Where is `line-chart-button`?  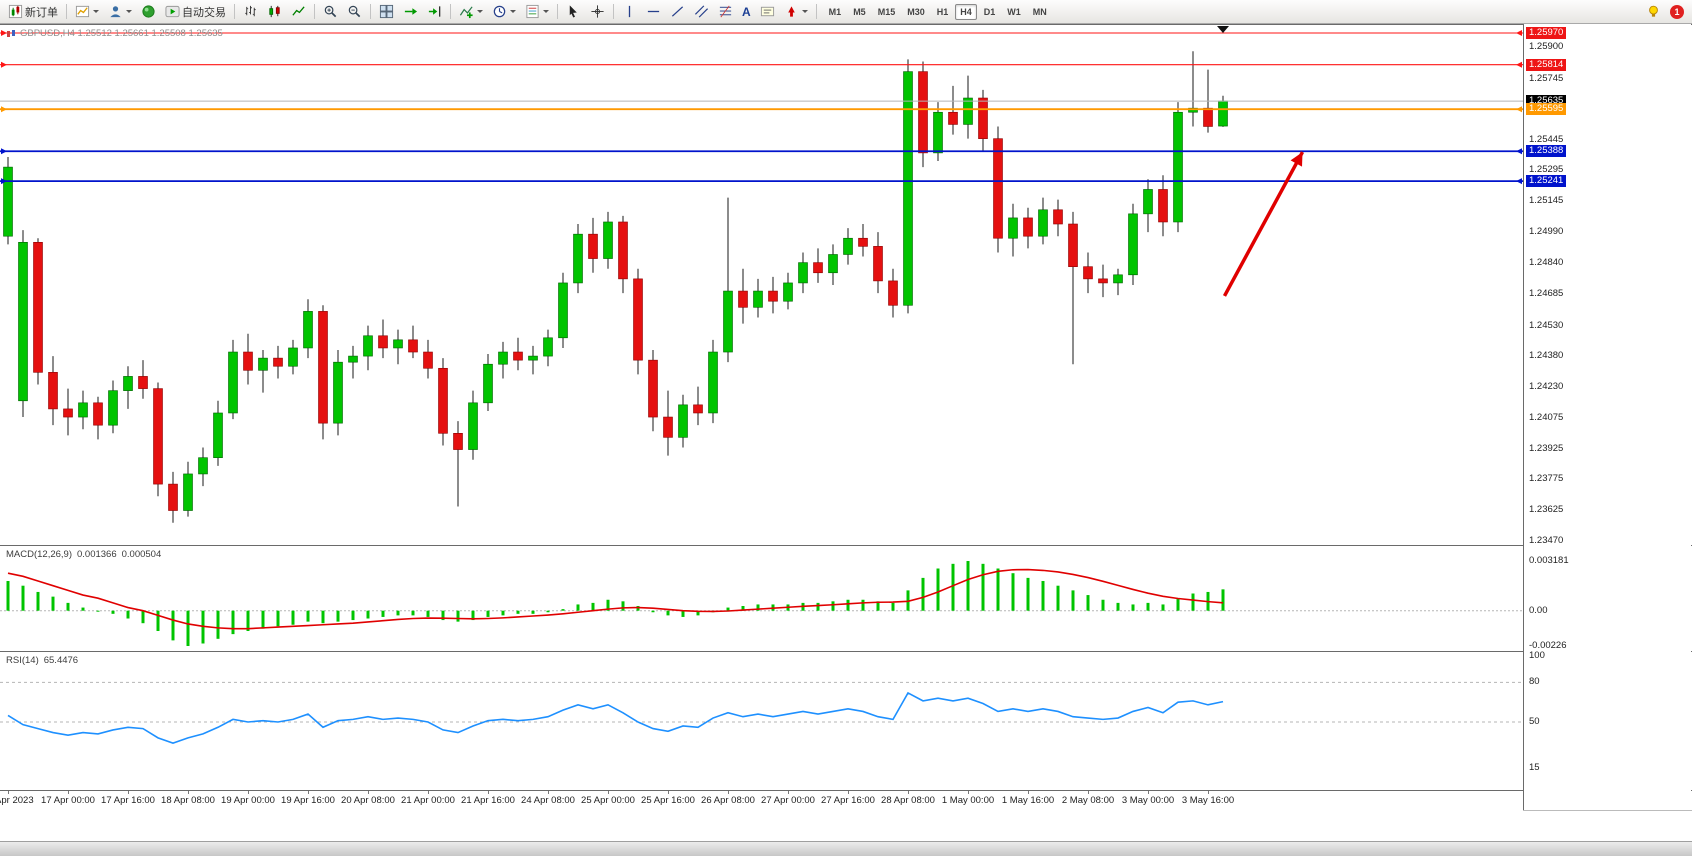 line-chart-button is located at coordinates (298, 12).